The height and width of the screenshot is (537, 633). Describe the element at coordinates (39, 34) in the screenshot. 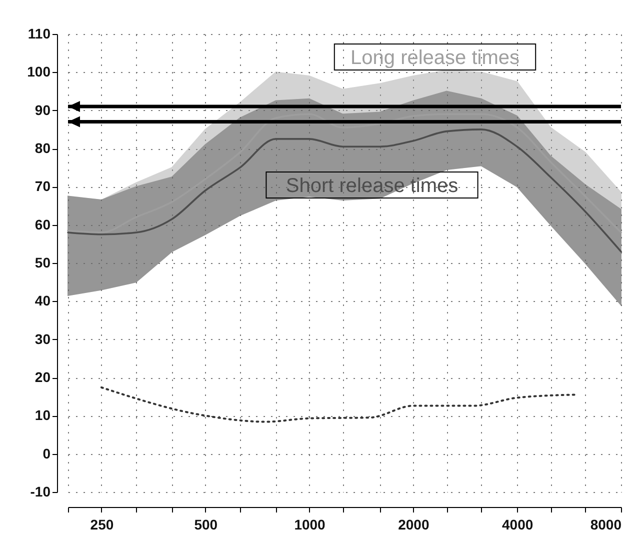

I see `y-tick-label: 110` at that location.